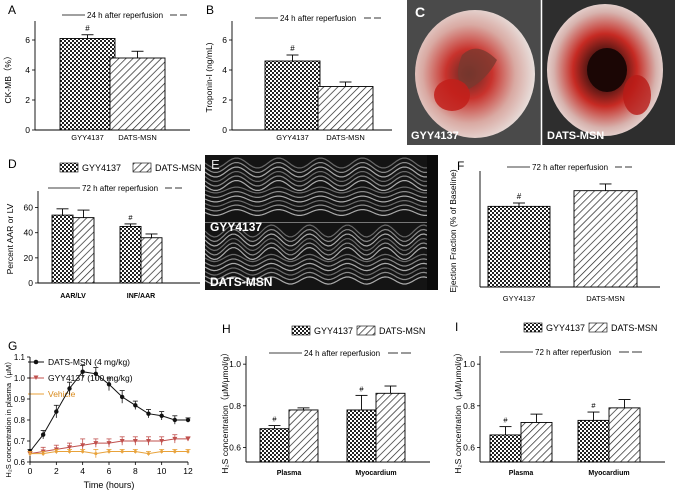  Describe the element at coordinates (456, 327) in the screenshot. I see `panel-i-letter: I` at that location.